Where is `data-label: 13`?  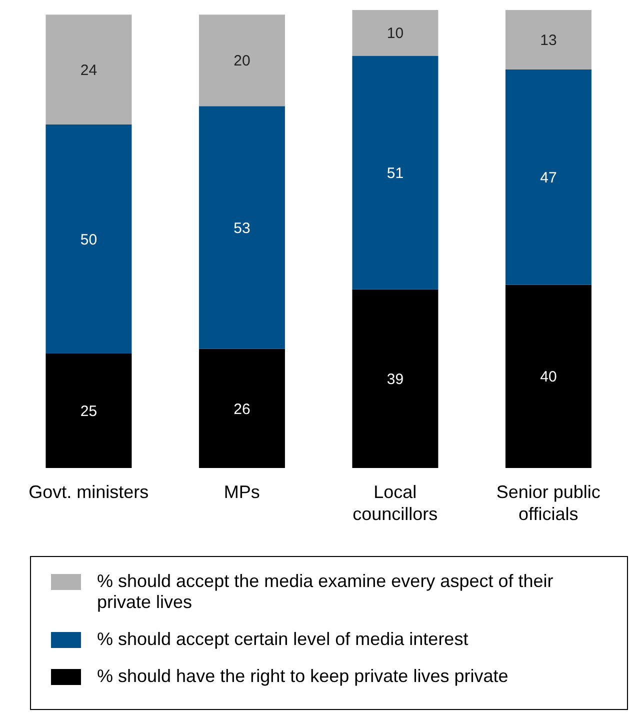
data-label: 13 is located at coordinates (548, 41).